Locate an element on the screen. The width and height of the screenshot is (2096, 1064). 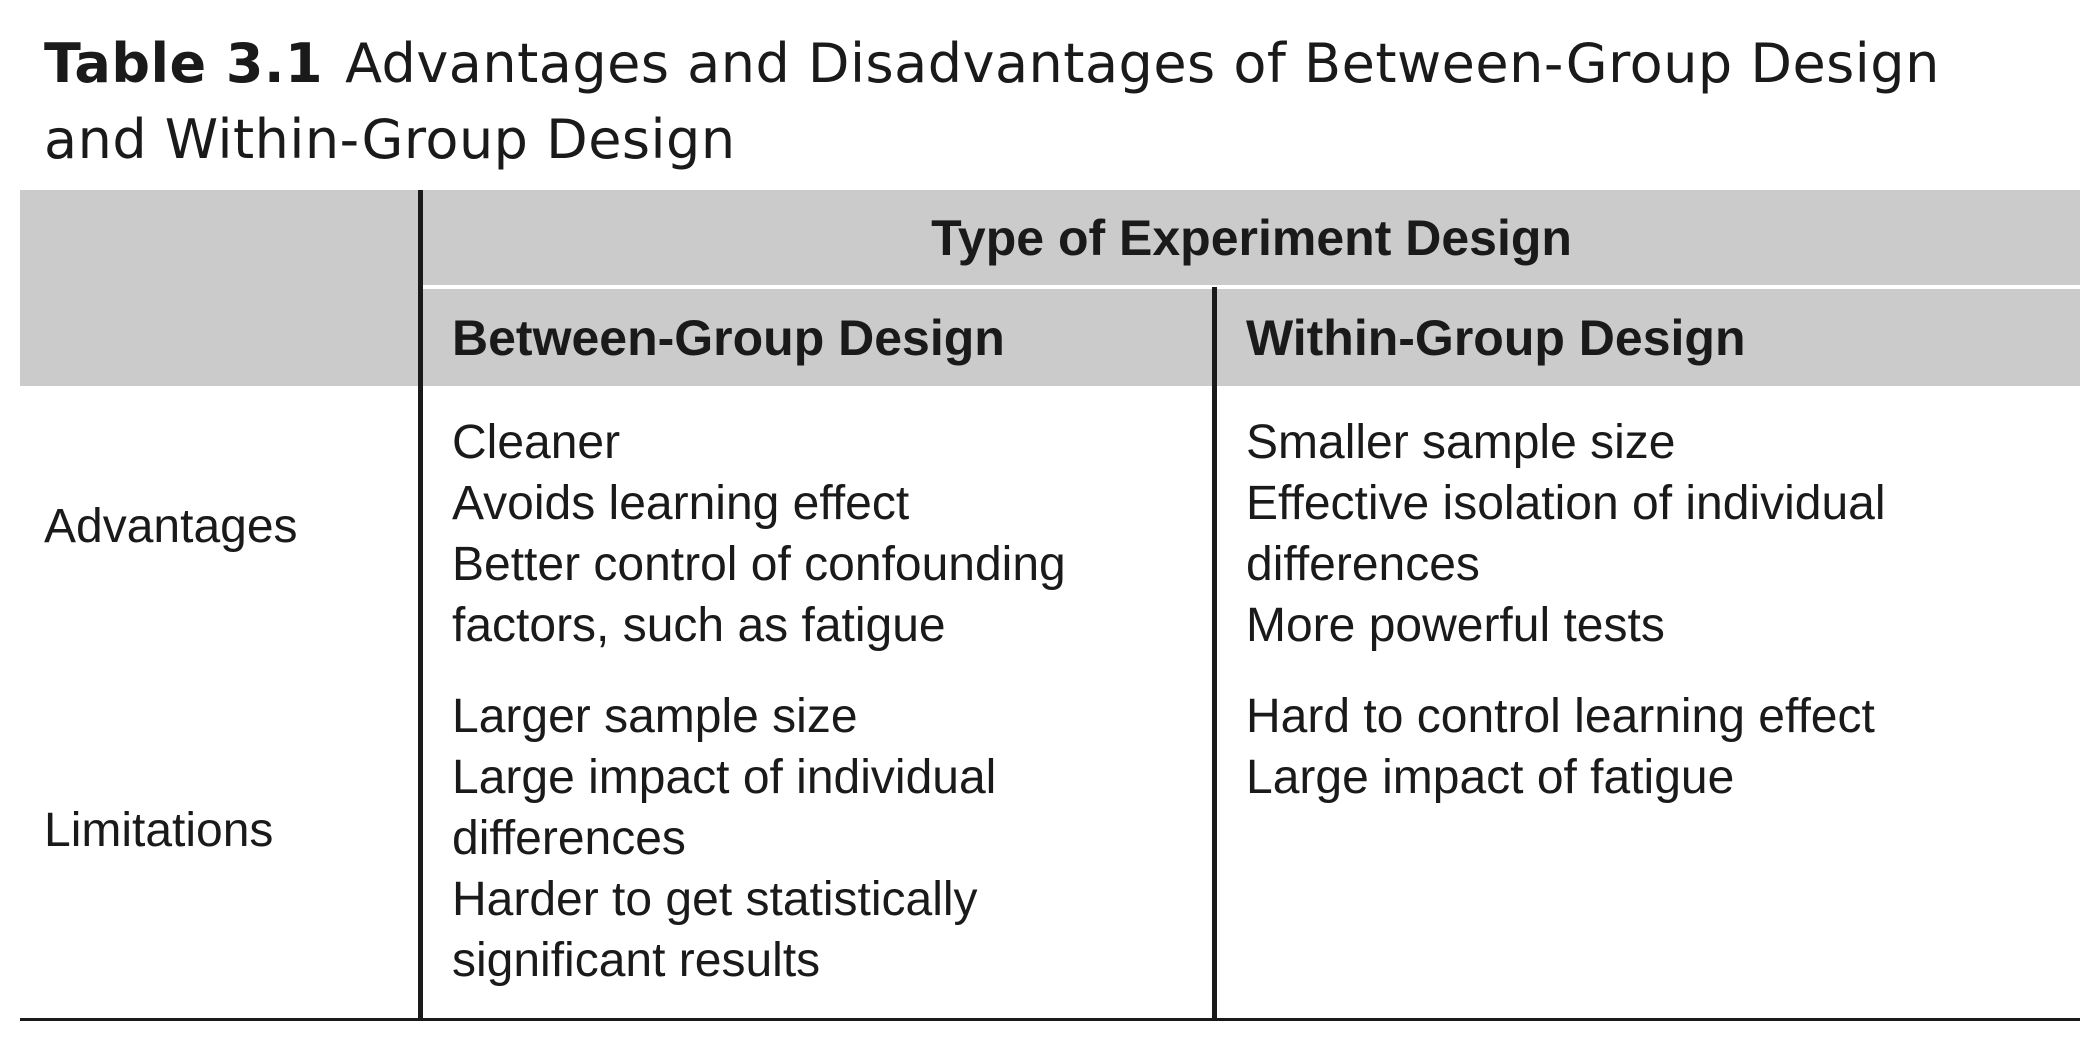
row-label-limitations: Limitations is located at coordinates (159, 830).